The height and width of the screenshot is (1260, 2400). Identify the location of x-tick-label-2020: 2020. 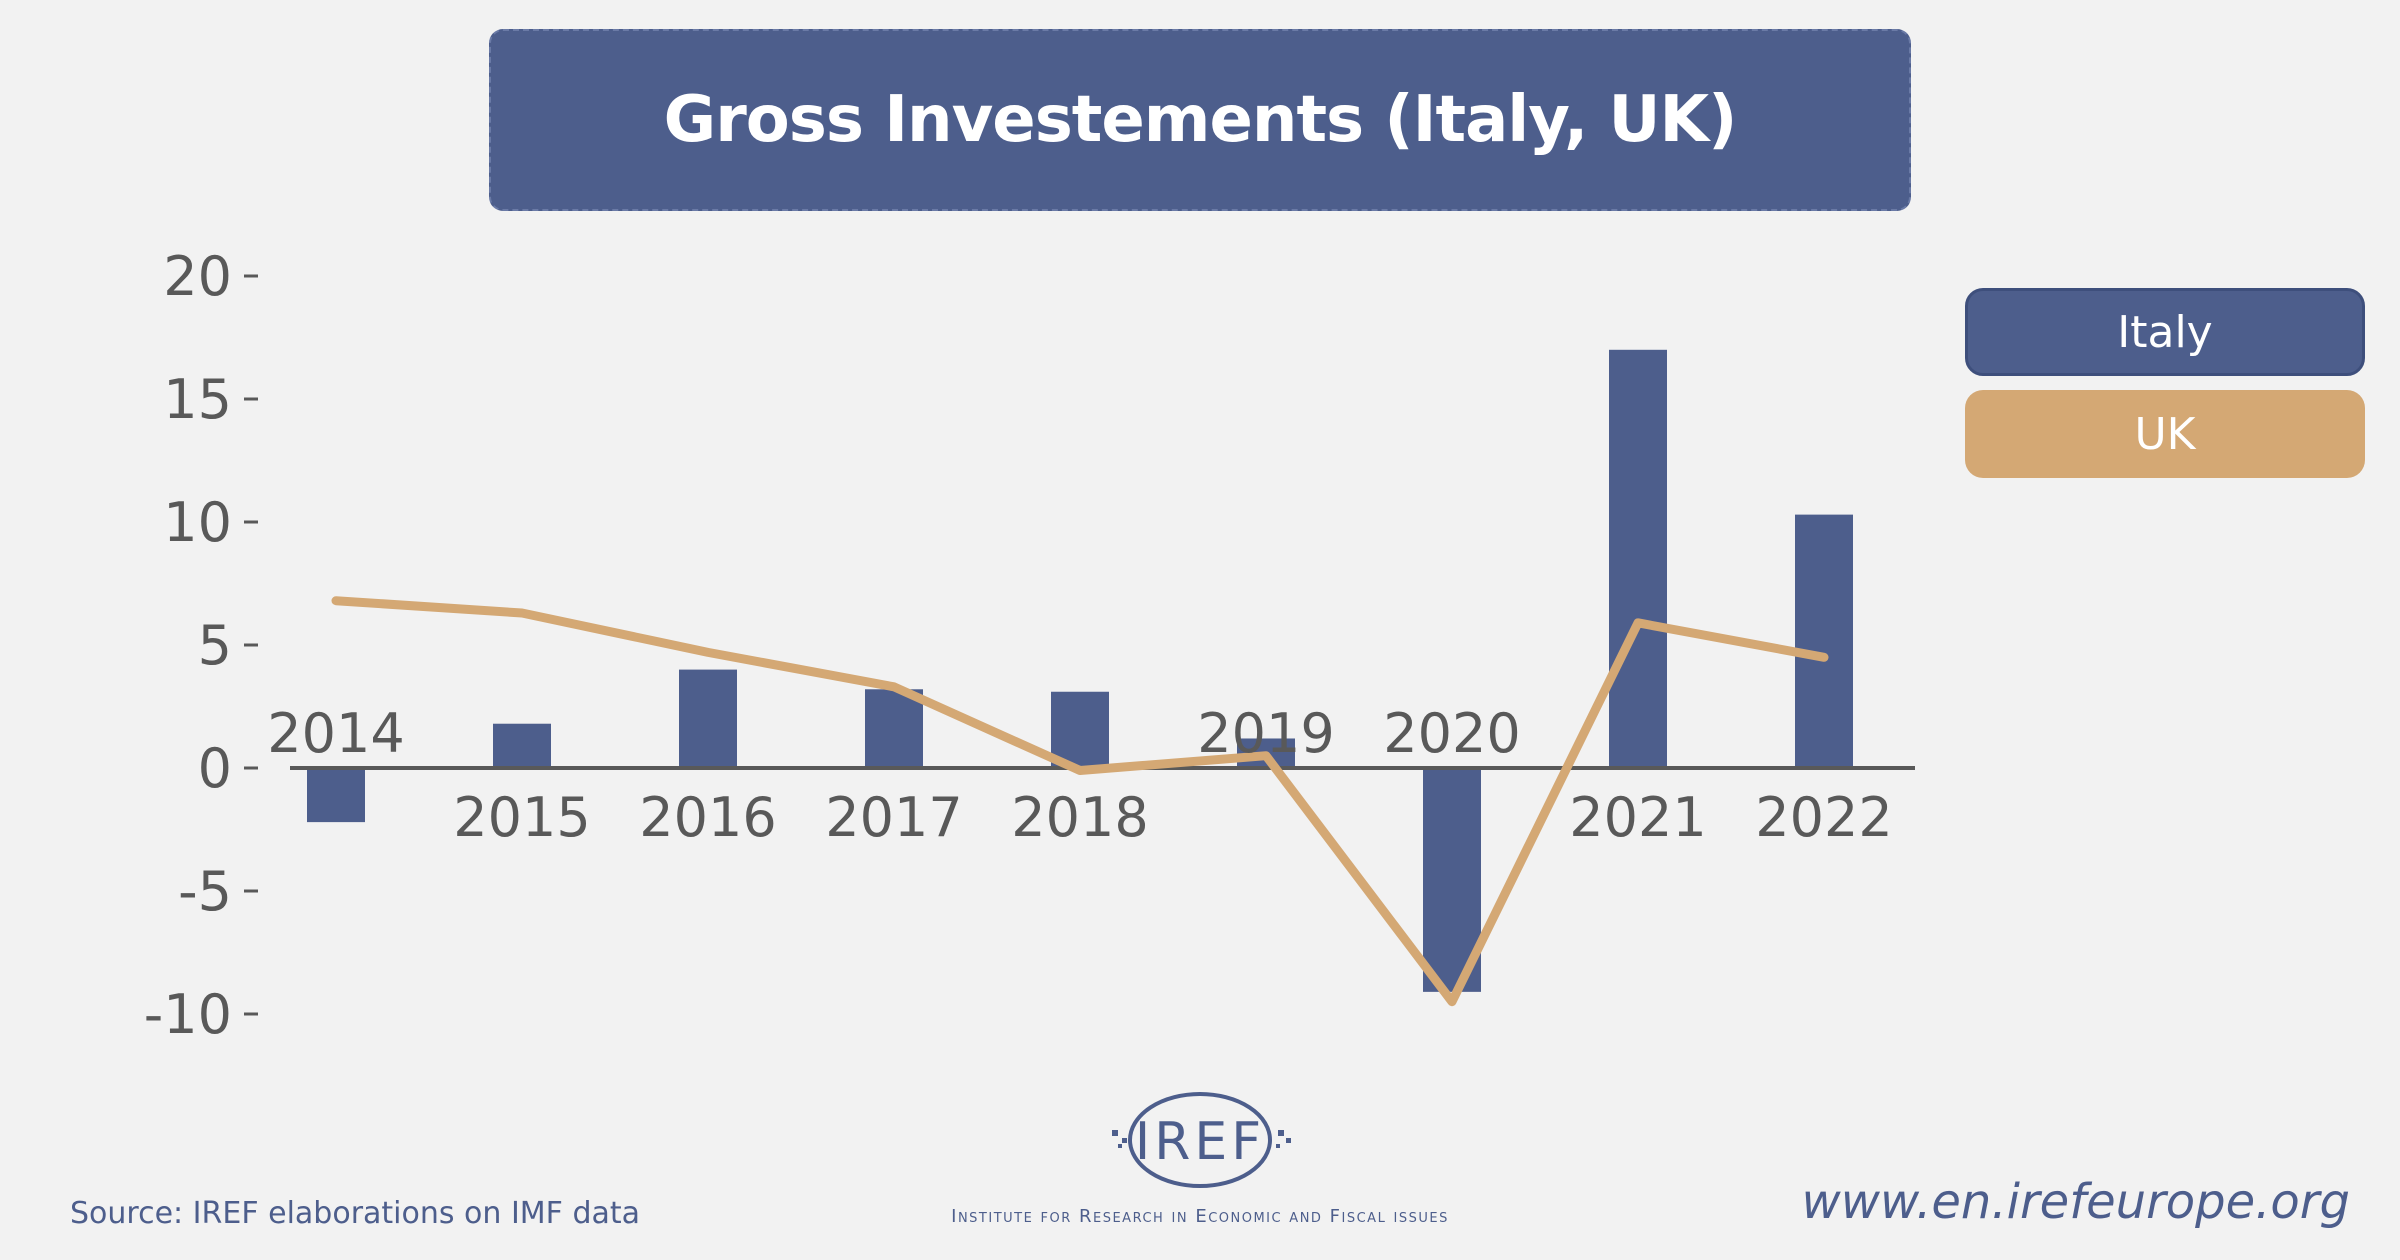
(1451, 733).